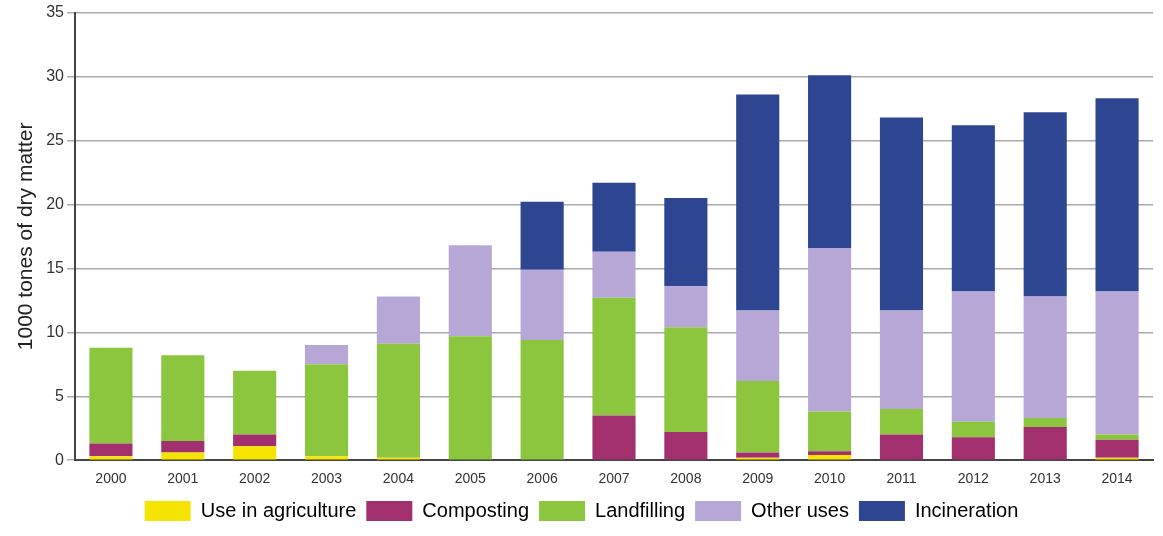  What do you see at coordinates (686, 478) in the screenshot?
I see `x-tick-label: 2008` at bounding box center [686, 478].